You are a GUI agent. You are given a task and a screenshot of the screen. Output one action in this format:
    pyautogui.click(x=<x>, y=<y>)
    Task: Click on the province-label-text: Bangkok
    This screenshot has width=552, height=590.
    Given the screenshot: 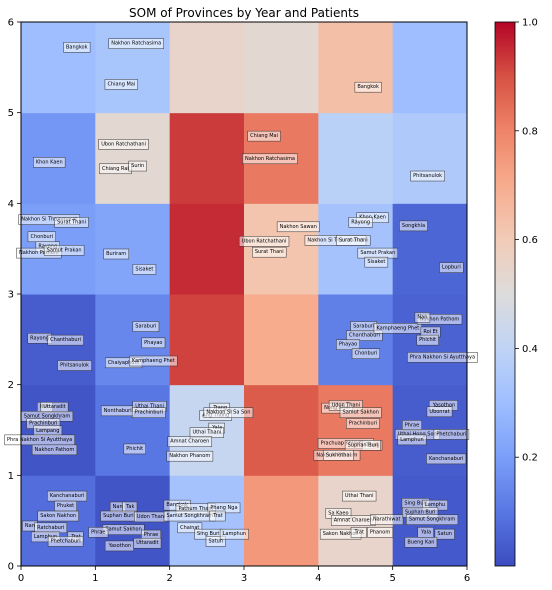 What is the action you would take?
    pyautogui.click(x=77, y=47)
    